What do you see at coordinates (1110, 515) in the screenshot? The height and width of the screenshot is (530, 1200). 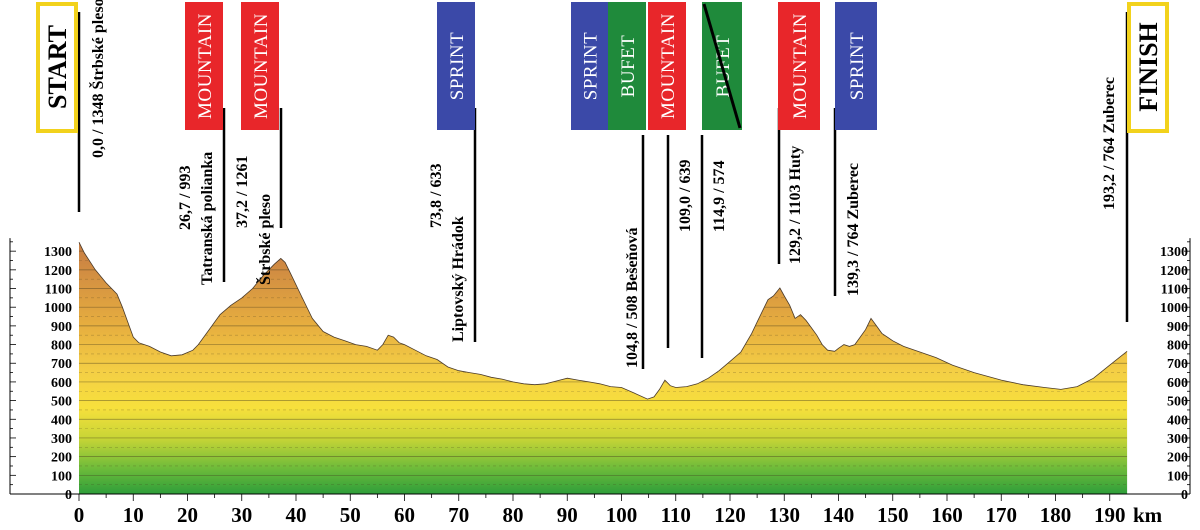 I see `x-tick-label: 190` at bounding box center [1110, 515].